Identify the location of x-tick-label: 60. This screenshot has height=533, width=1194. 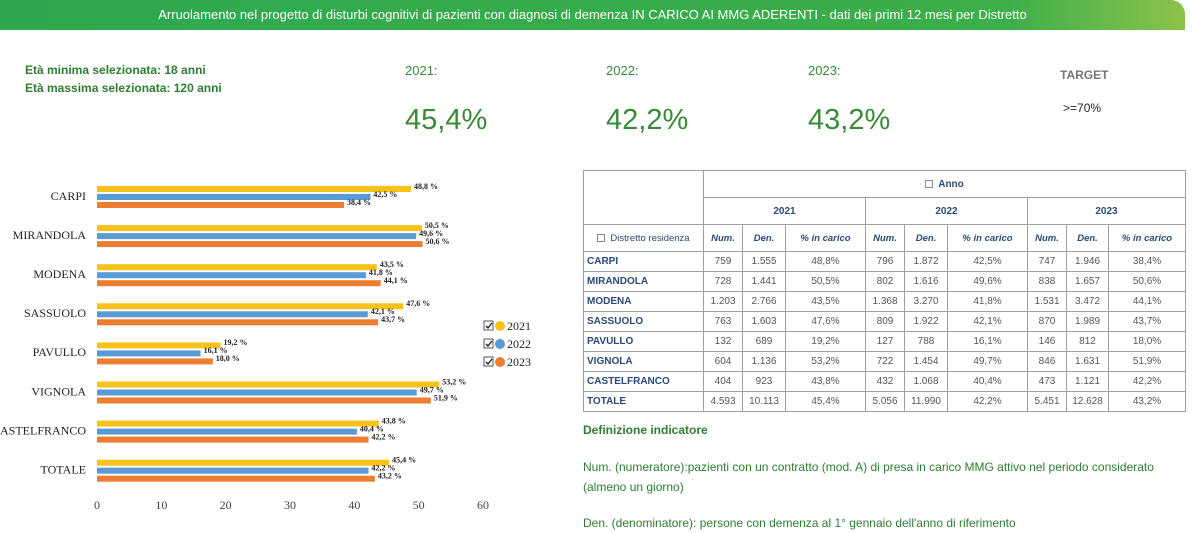
(483, 505).